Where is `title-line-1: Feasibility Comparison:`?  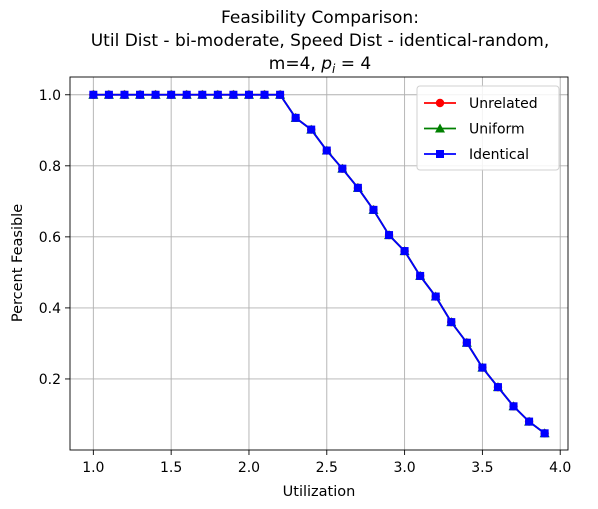
title-line-1: Feasibility Comparison: is located at coordinates (320, 18).